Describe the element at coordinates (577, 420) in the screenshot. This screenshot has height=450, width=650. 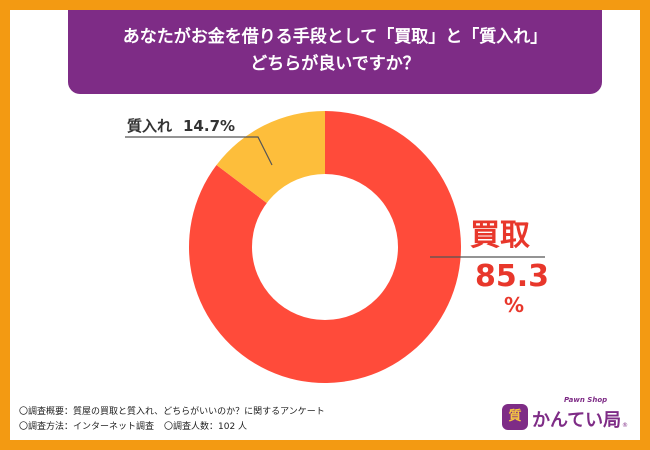
I see `logo-name: かんてい局` at that location.